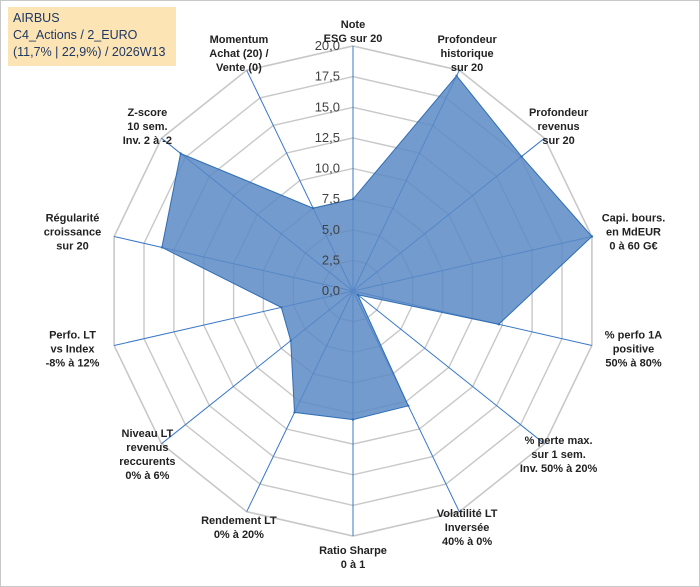 This screenshot has width=700, height=587. Describe the element at coordinates (331, 259) in the screenshot. I see `tick-label: 2,5` at that location.